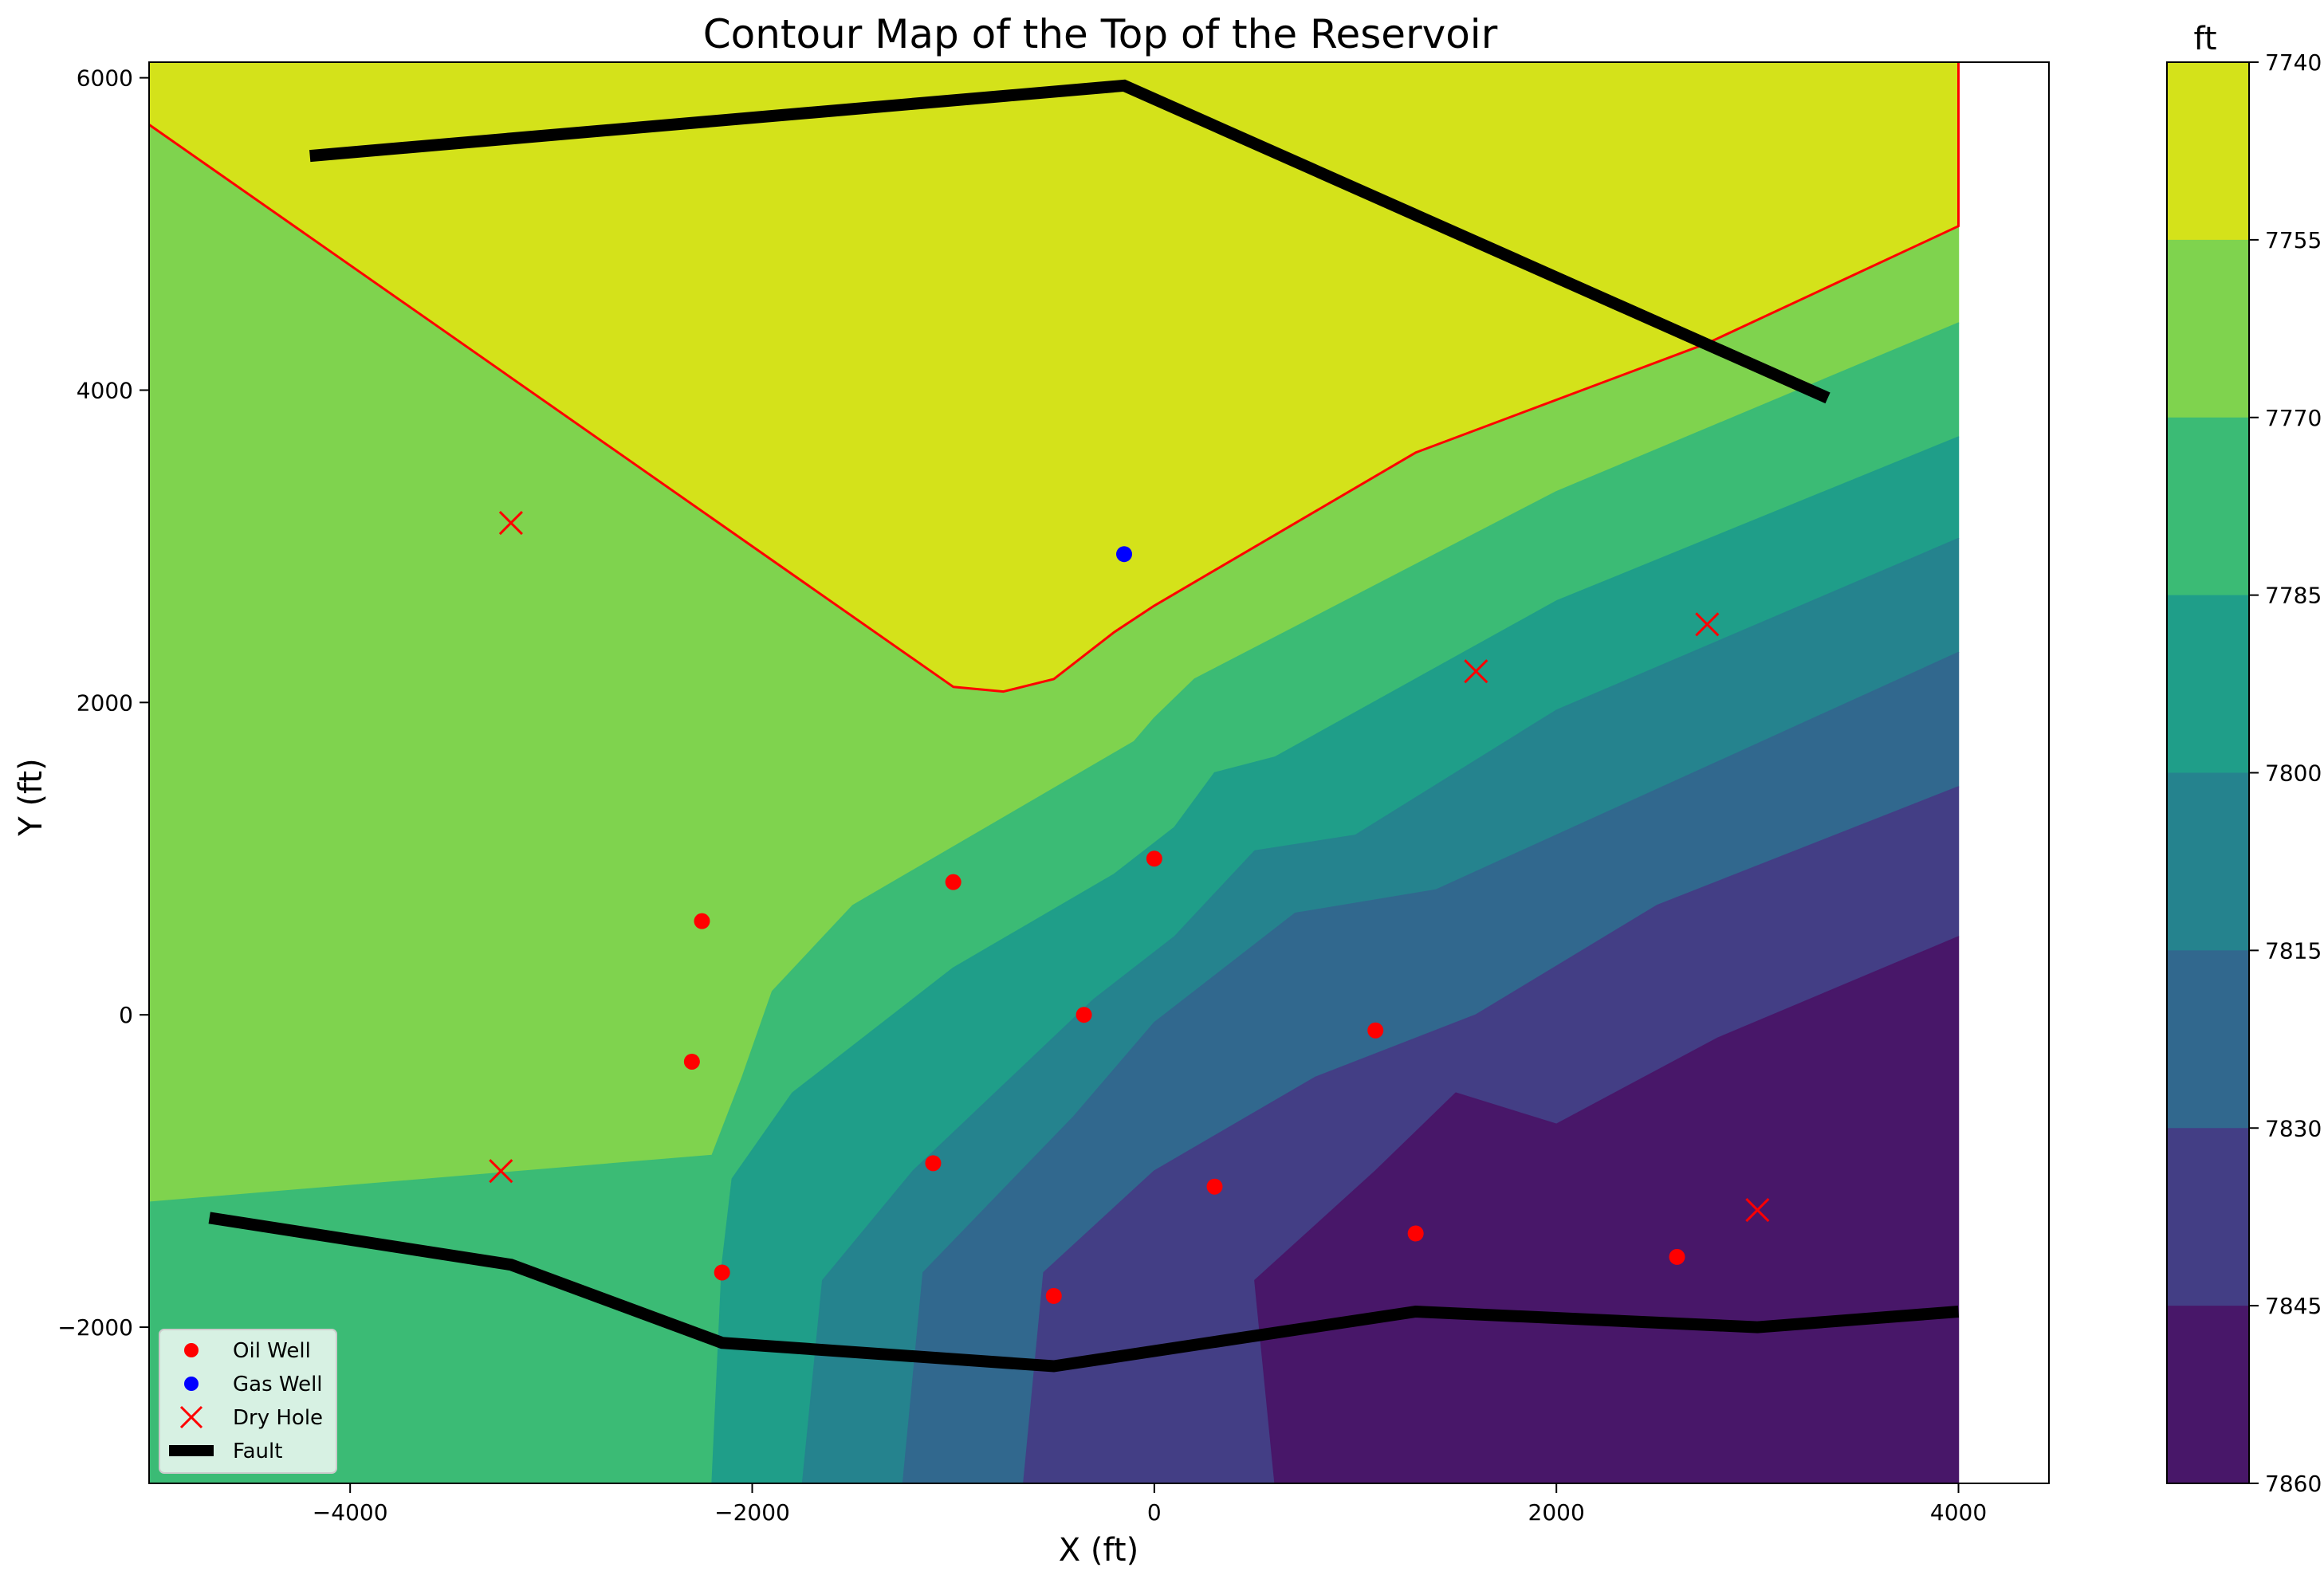  I want to click on y-axis-ticks: −2000 0 2000 4000 6000, so click(103, 703).